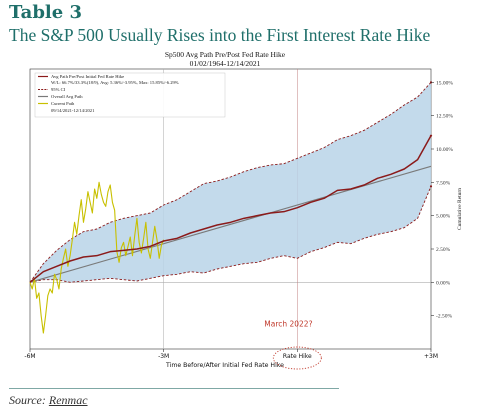 Image resolution: width=480 pixels, height=413 pixels. What do you see at coordinates (174, 388) in the screenshot?
I see `source-divider` at bounding box center [174, 388].